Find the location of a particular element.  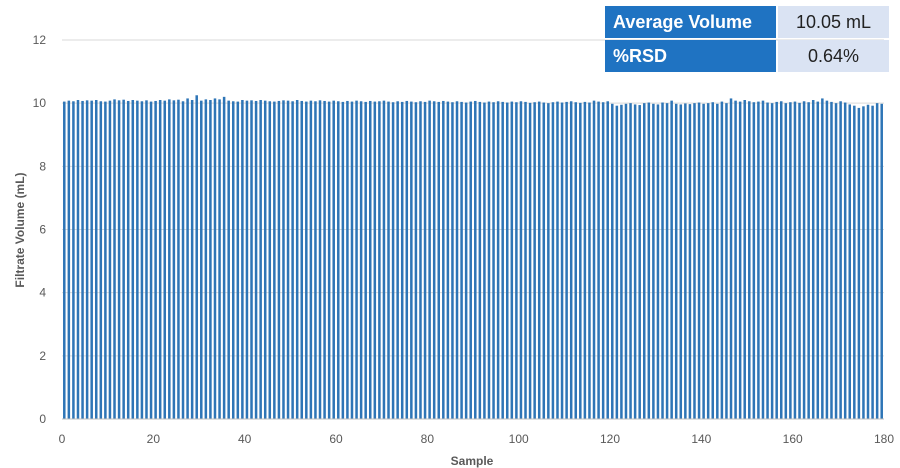

x-tick-label: 0 is located at coordinates (62, 439).